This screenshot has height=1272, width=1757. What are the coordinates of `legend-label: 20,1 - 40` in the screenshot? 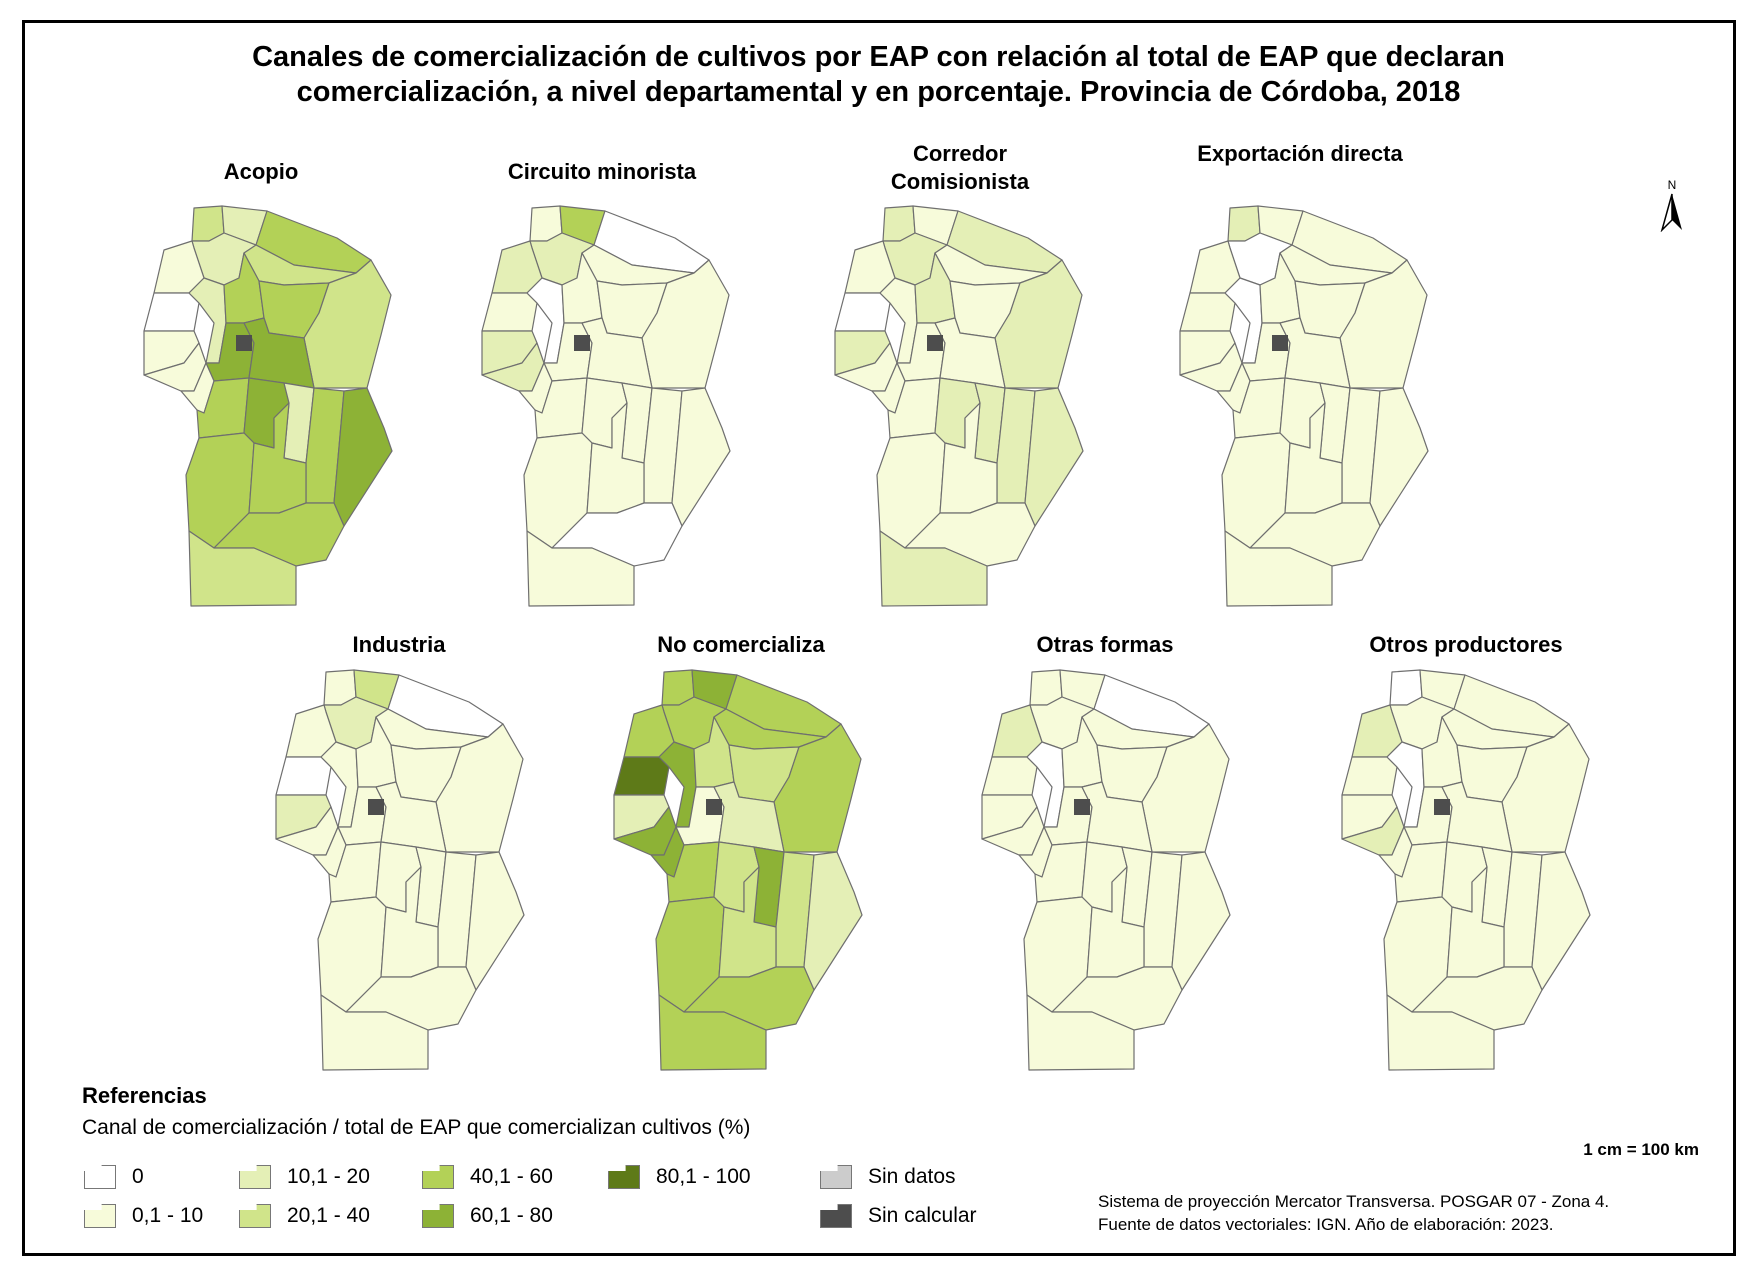 It's located at (328, 1215).